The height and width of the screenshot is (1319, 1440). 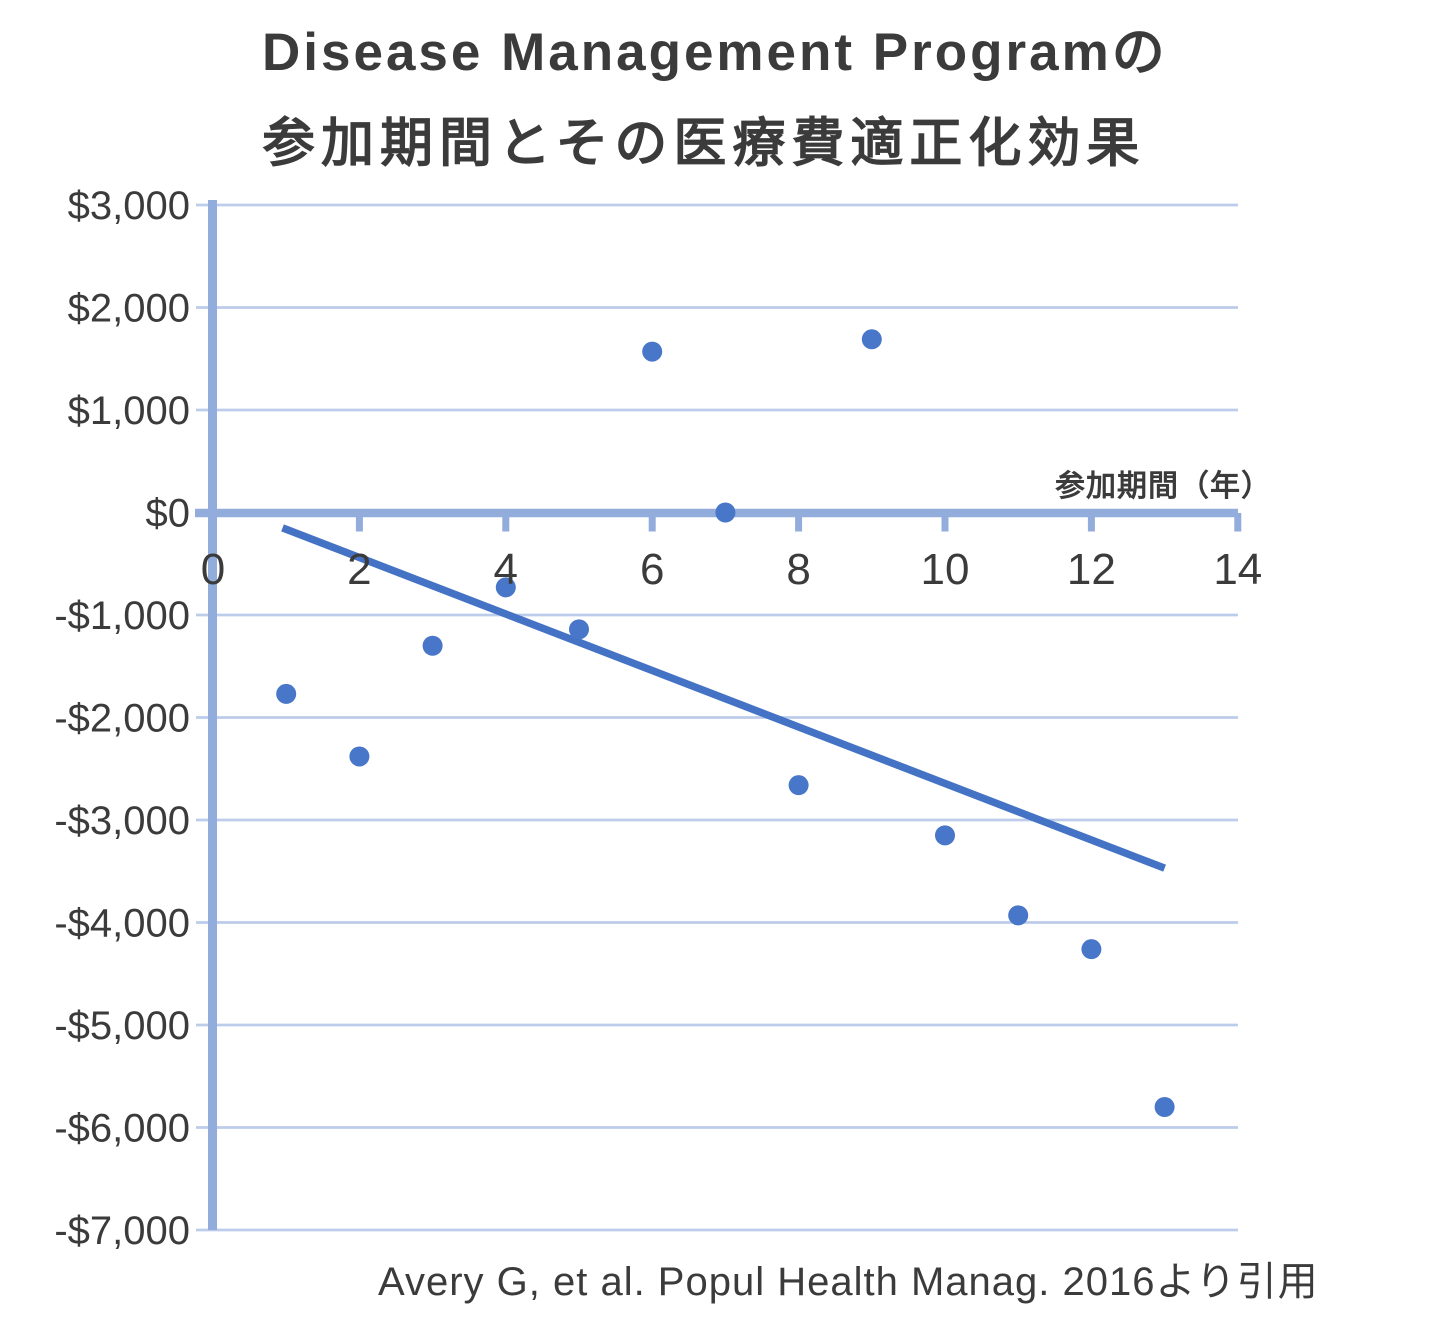 I want to click on y-tick-label: -$4,000, so click(x=122, y=924).